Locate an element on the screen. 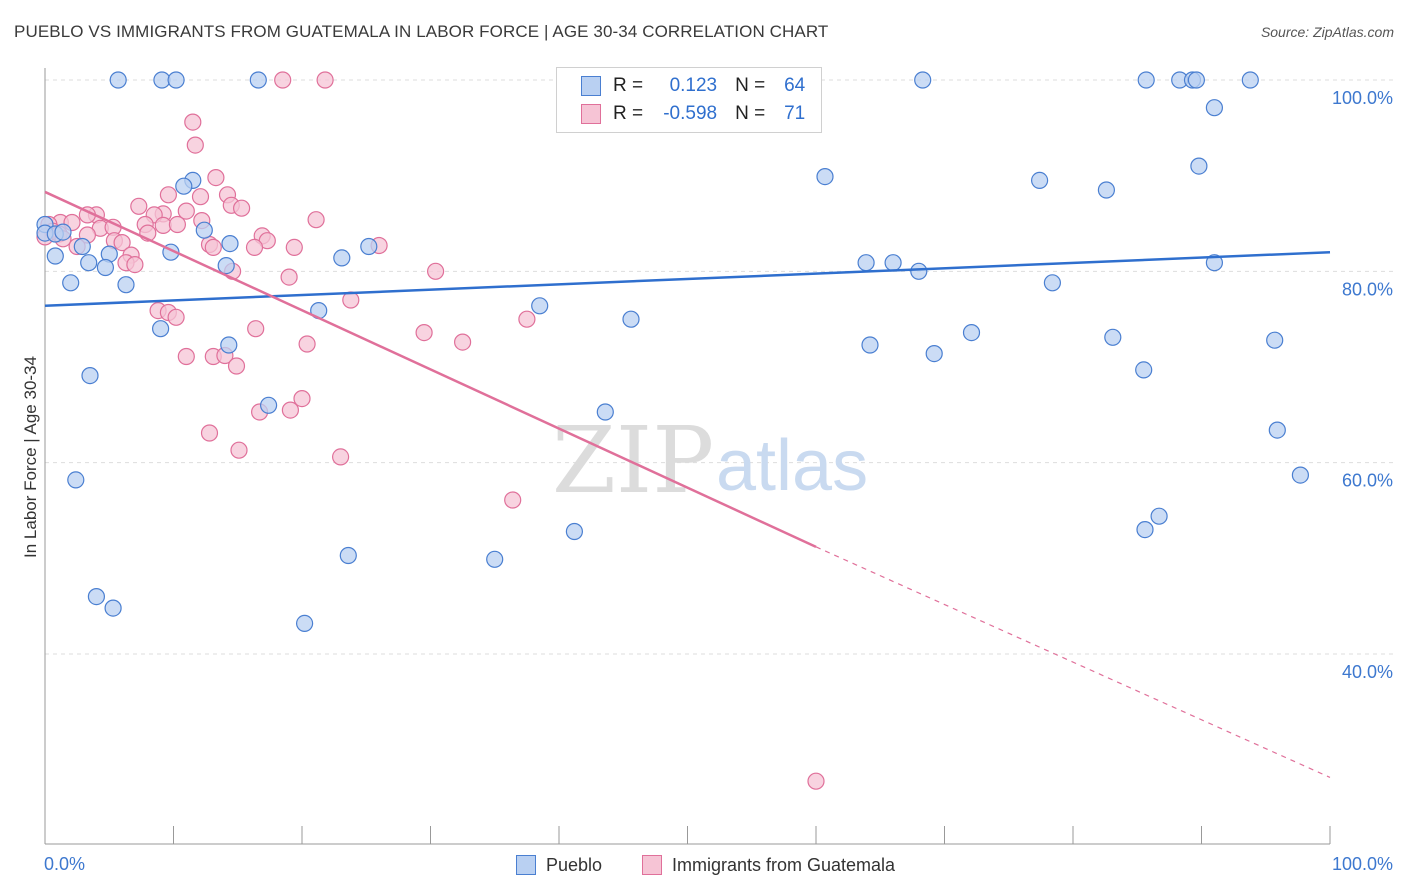  watermark: ZIP atlas is located at coordinates (710, 460).